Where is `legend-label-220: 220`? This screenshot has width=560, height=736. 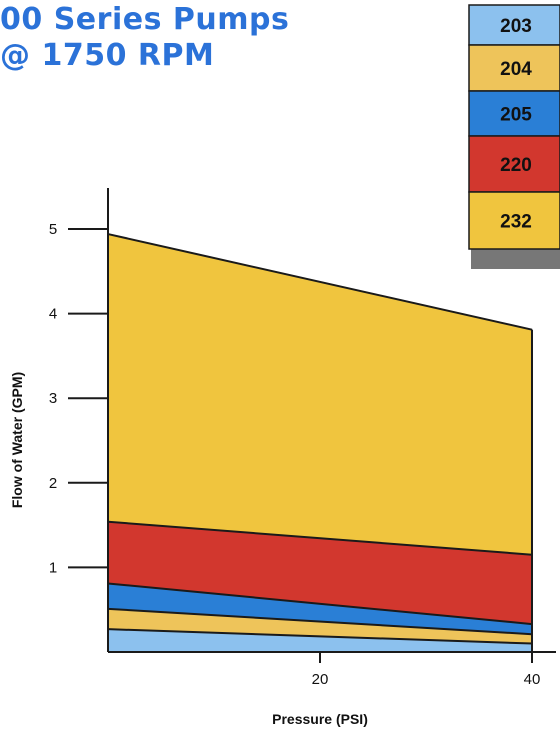
legend-label-220: 220 is located at coordinates (516, 165).